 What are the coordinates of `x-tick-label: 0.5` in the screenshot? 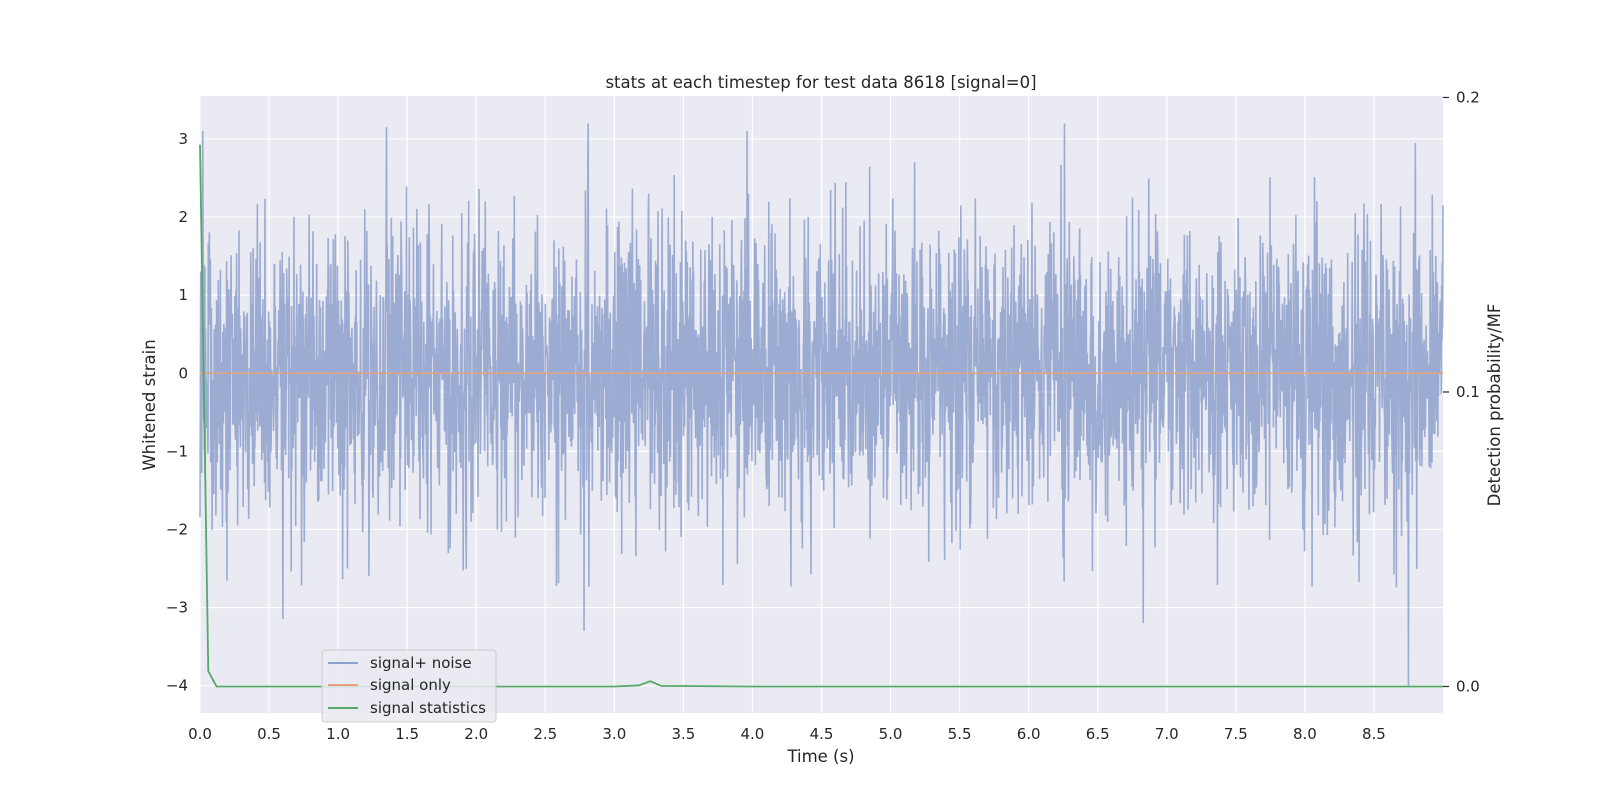 It's located at (269, 734).